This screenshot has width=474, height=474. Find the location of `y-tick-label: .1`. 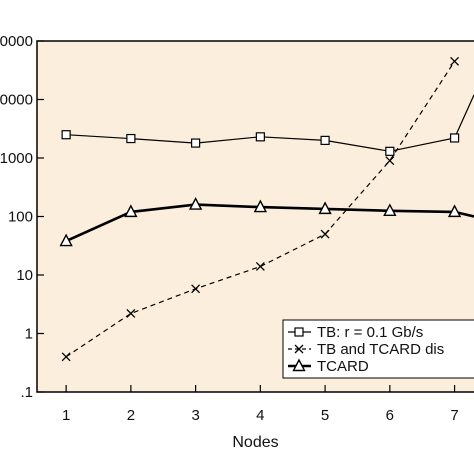

y-tick-label: .1 is located at coordinates (26, 392).